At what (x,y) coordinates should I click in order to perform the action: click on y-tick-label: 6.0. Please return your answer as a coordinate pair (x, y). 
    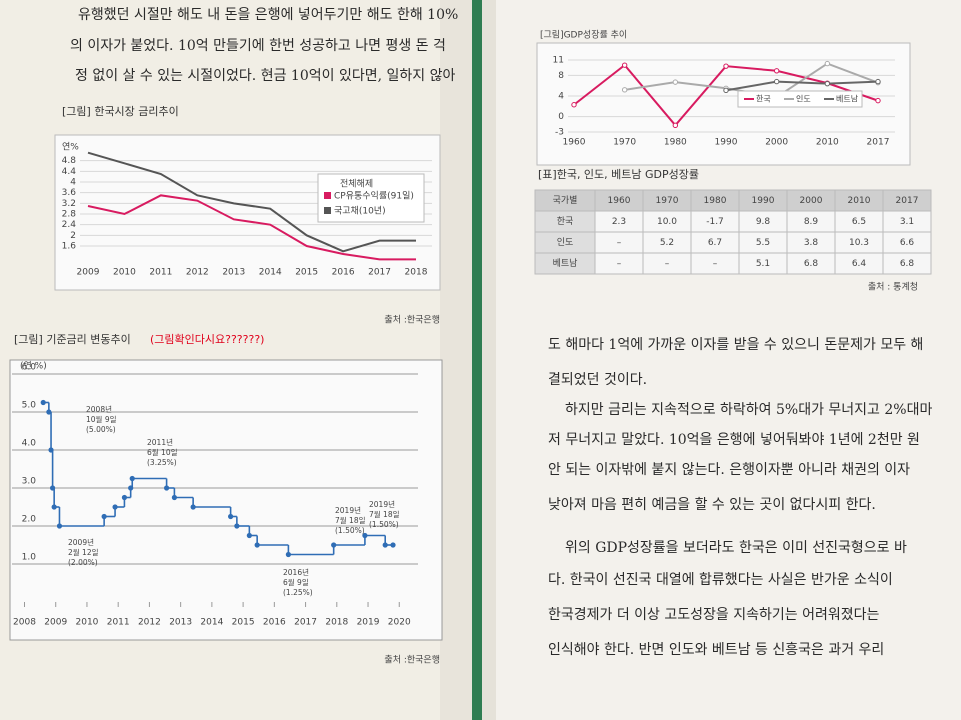
    Looking at the image, I should click on (29, 368).